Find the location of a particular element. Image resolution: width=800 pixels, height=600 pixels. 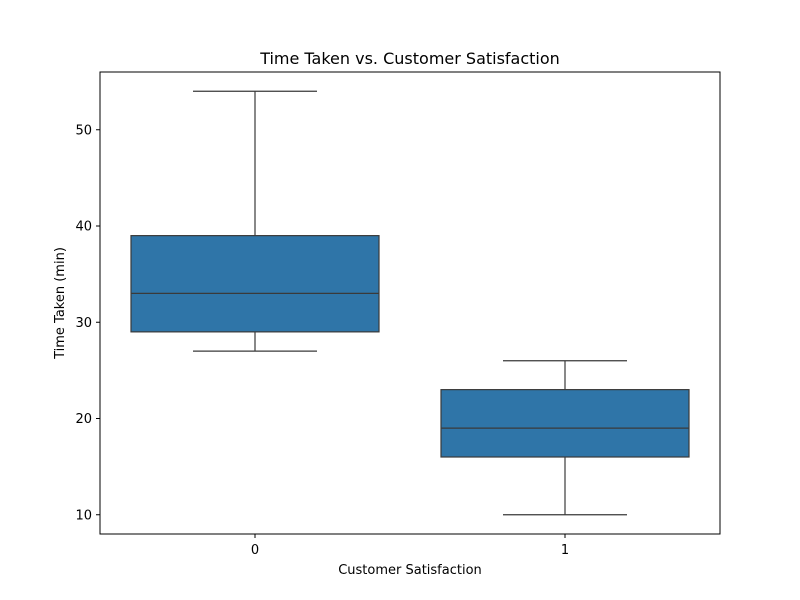

y-tick-label-10: 10 is located at coordinates (83, 515).